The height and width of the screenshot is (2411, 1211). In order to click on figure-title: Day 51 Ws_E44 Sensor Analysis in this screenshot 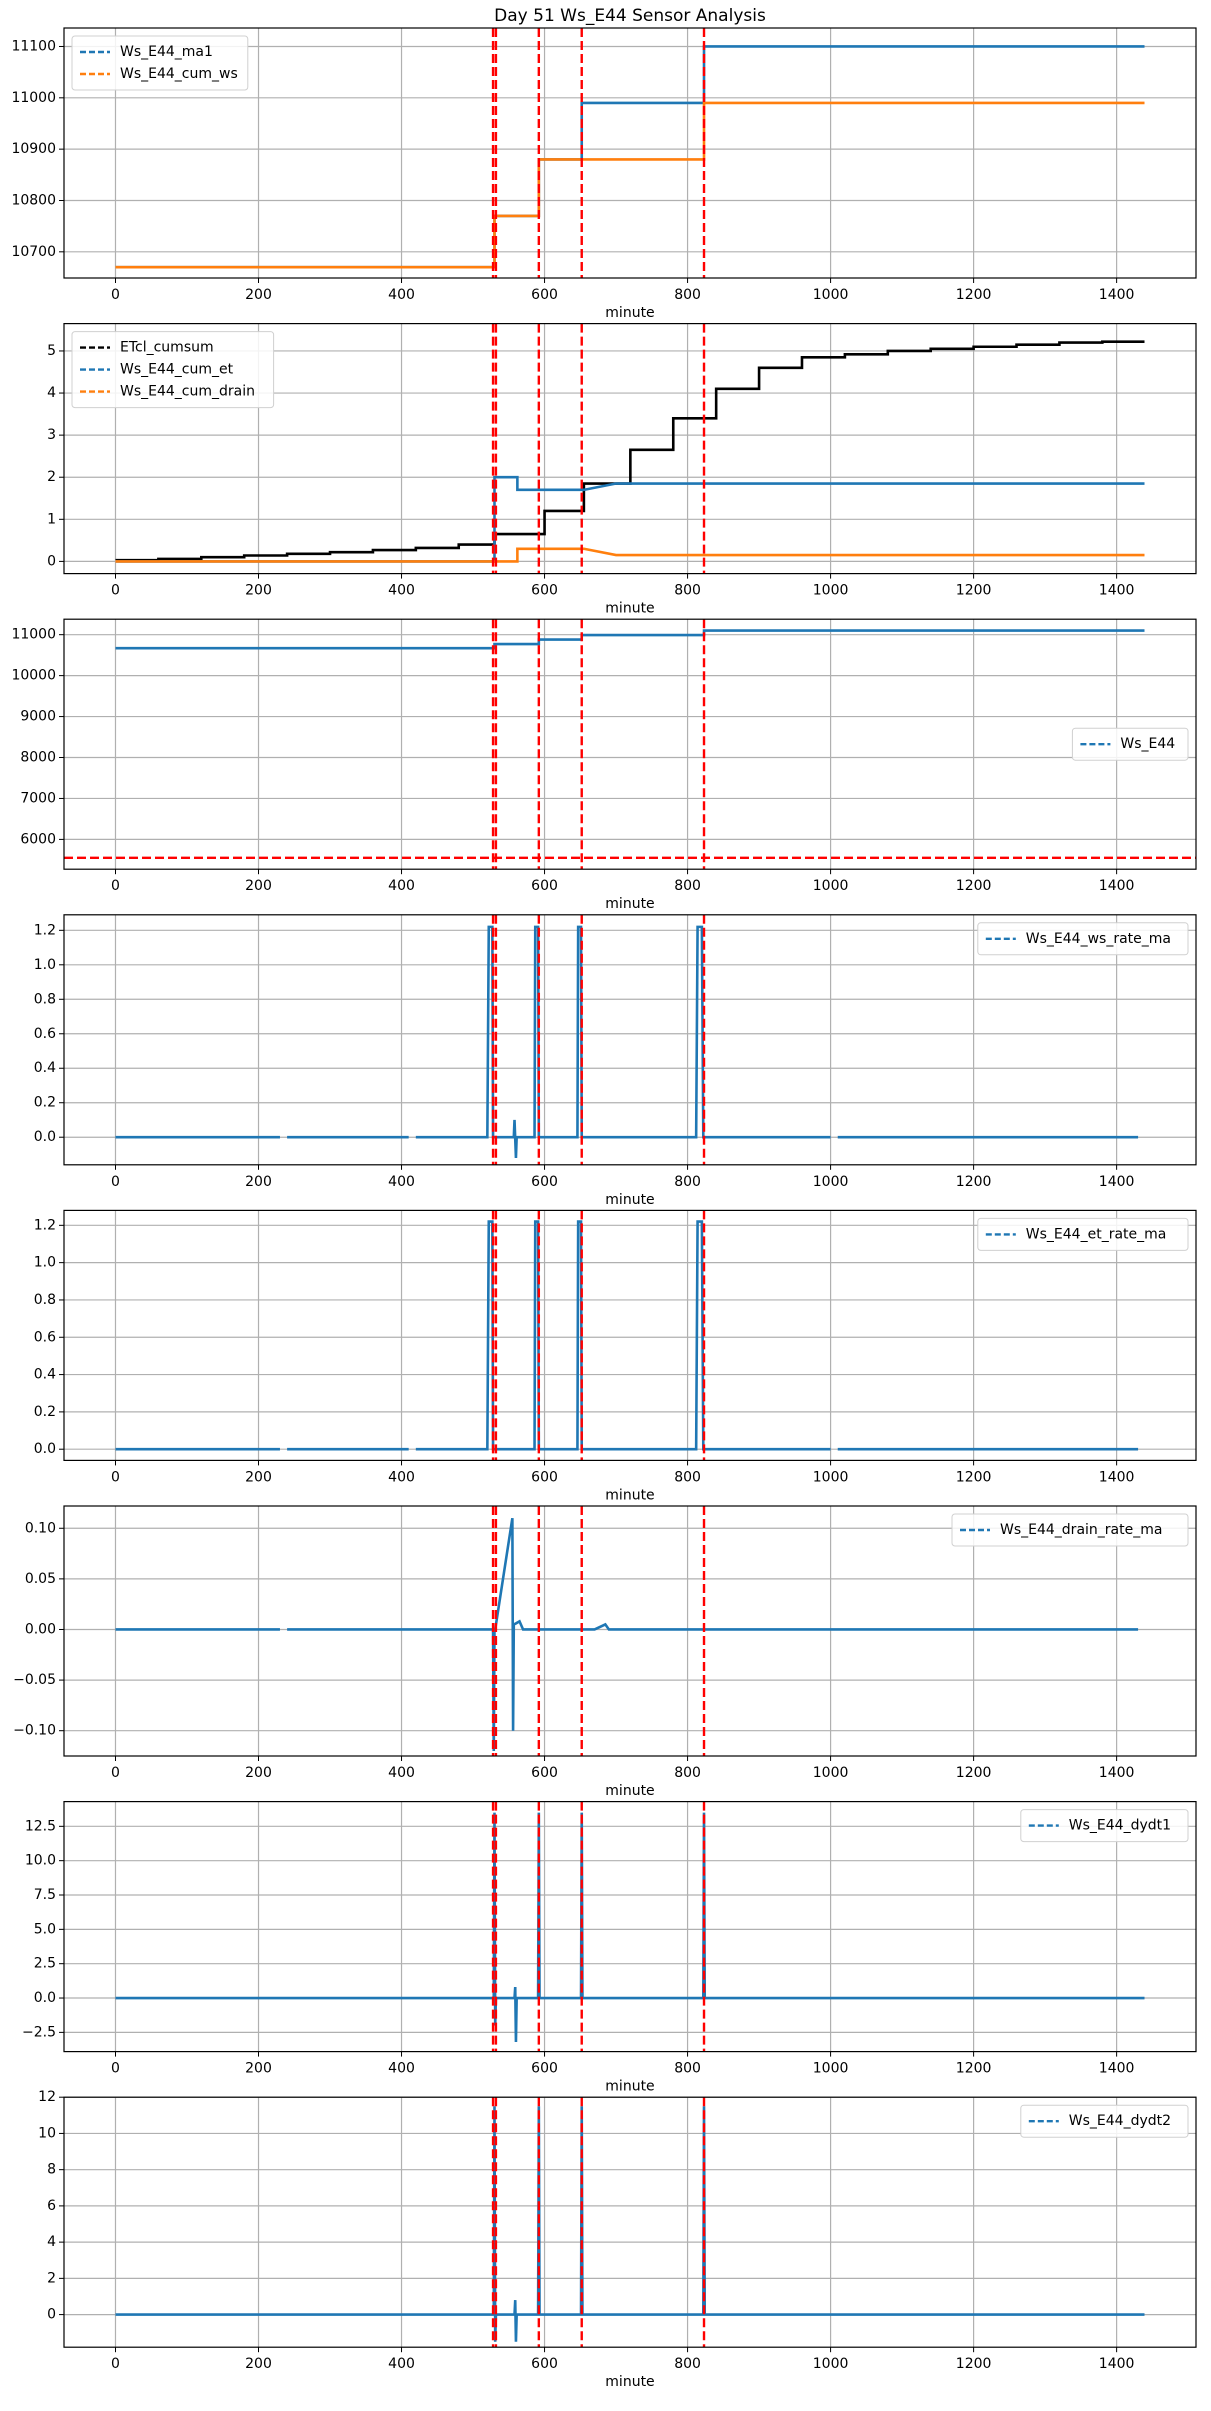, I will do `click(630, 16)`.